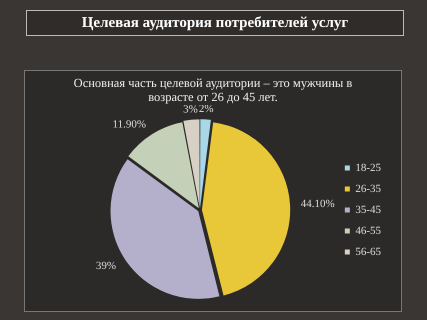 This screenshot has width=427, height=320. I want to click on legend-label: 46-55, so click(368, 230).